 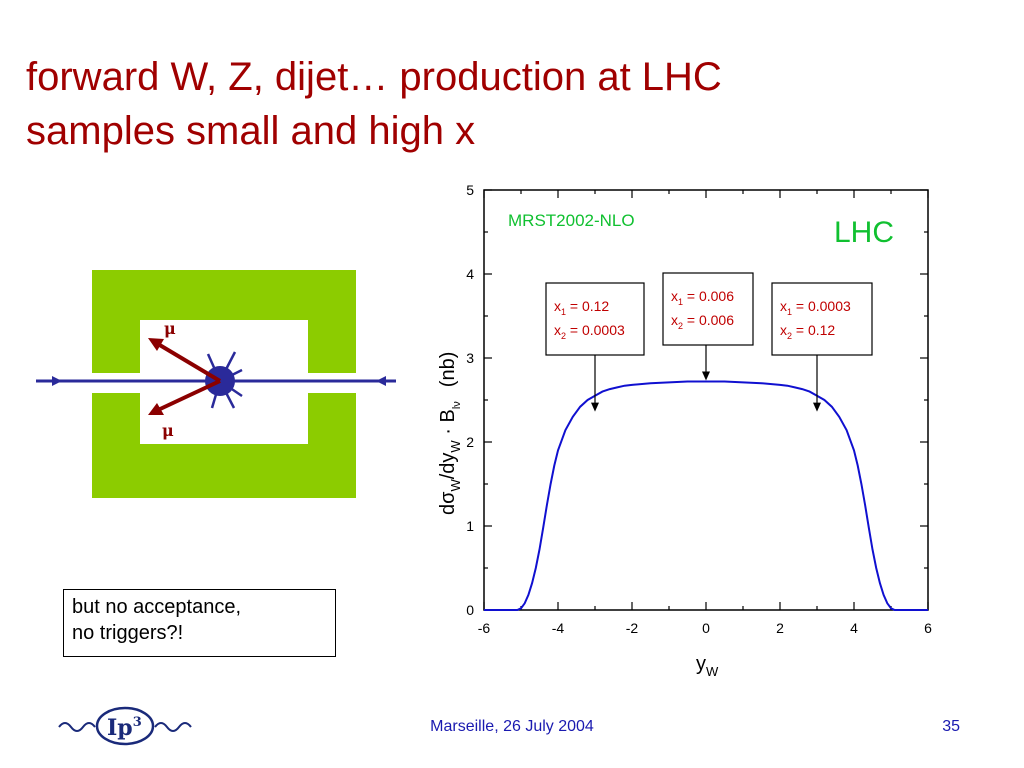 I want to click on page-number: 35, so click(x=951, y=726).